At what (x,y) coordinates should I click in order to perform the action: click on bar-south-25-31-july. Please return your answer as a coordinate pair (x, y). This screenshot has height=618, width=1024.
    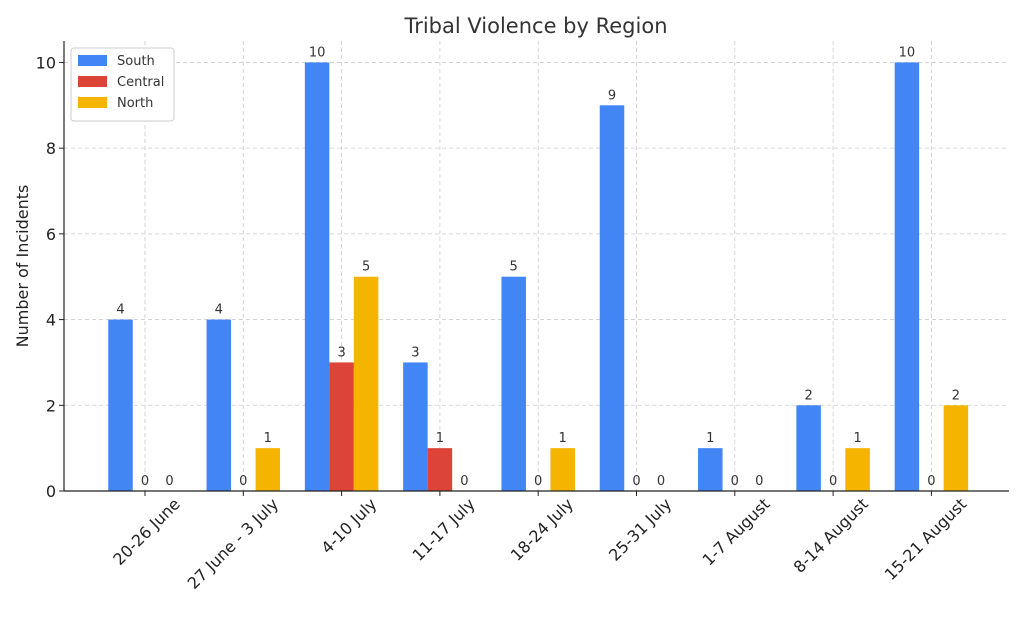
    Looking at the image, I should click on (612, 298).